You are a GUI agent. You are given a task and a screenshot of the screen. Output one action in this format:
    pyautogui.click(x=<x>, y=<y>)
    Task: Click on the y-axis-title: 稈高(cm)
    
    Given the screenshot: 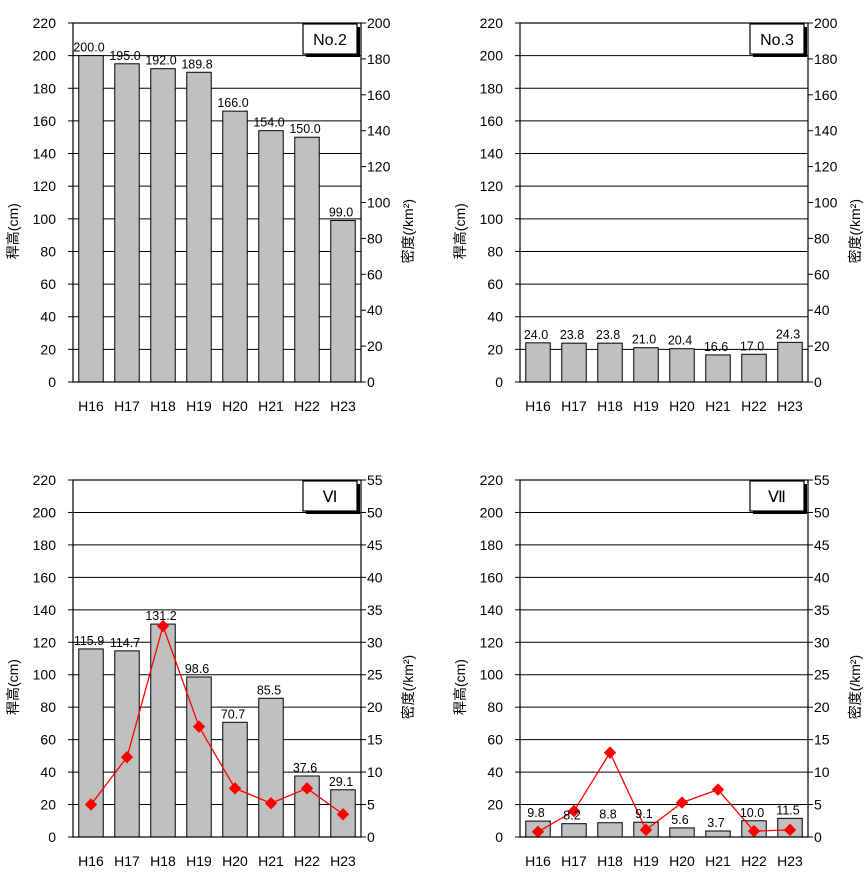 What is the action you would take?
    pyautogui.click(x=13, y=231)
    